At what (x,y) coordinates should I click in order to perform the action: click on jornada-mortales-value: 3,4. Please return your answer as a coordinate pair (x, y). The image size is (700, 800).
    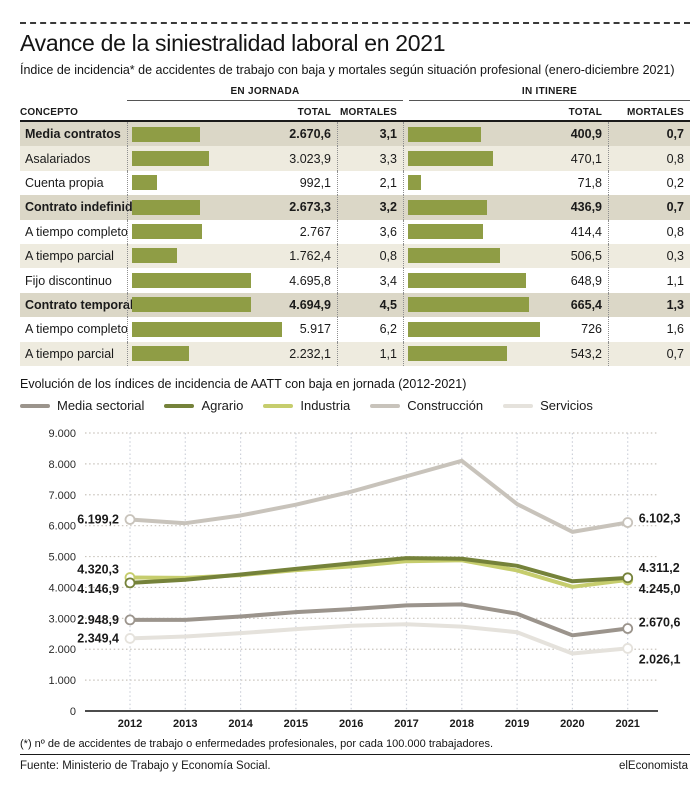
    Looking at the image, I should click on (388, 280).